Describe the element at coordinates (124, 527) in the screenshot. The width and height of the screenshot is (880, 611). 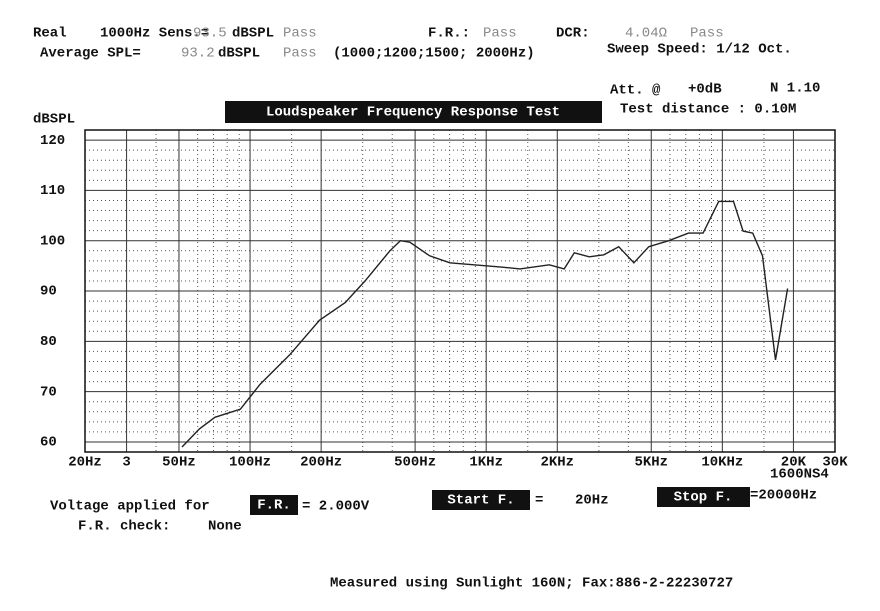
I see `footer-text: F.R. check:` at that location.